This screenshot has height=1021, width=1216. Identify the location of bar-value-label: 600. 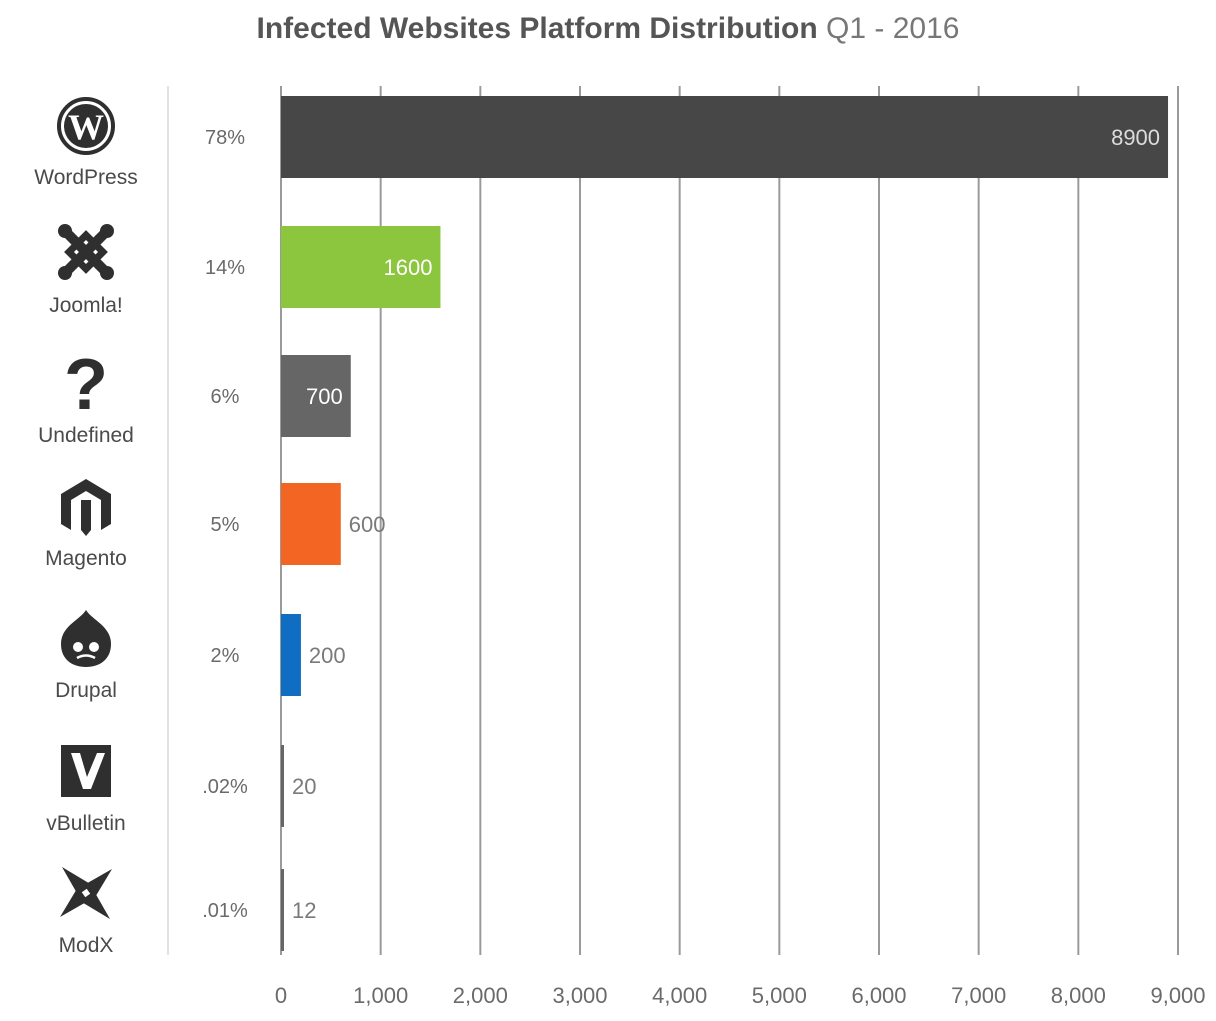
(367, 524).